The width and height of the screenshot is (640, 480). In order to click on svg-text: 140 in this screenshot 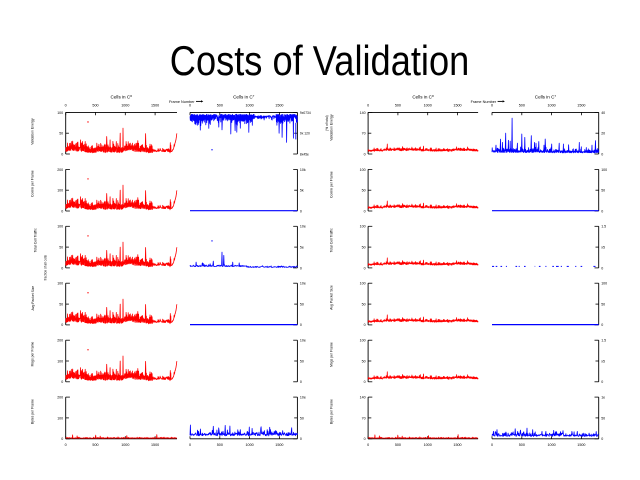, I will do `click(363, 398)`.